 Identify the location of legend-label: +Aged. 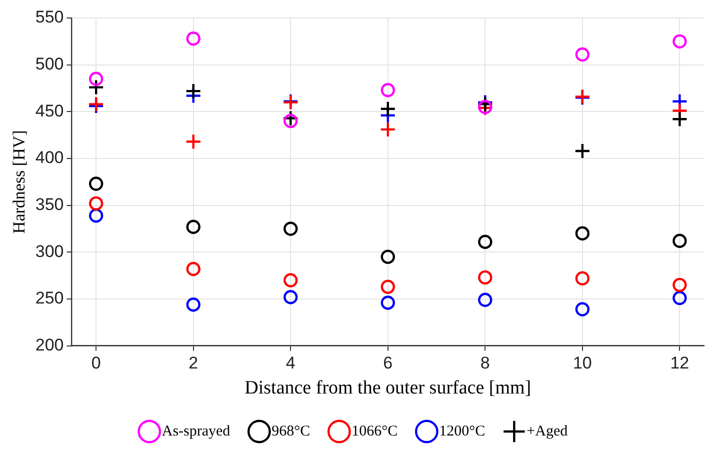
(547, 431).